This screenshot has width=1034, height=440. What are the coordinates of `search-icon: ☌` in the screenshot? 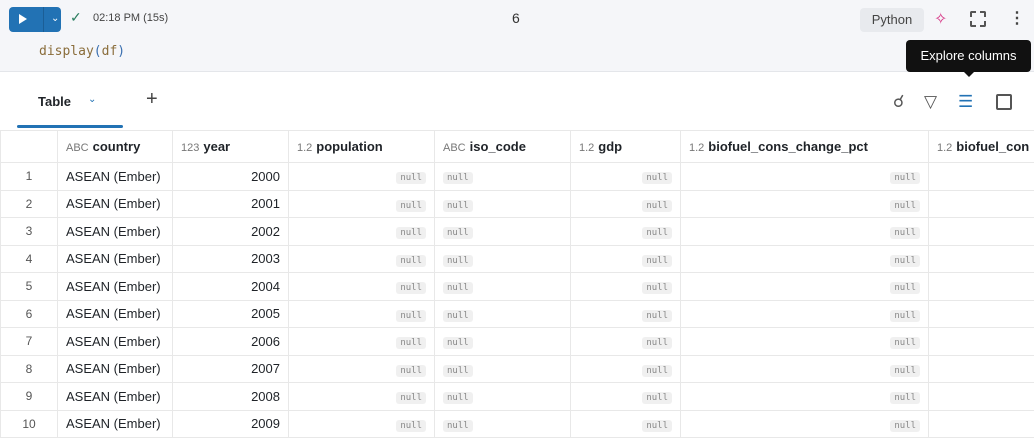 It's located at (899, 101).